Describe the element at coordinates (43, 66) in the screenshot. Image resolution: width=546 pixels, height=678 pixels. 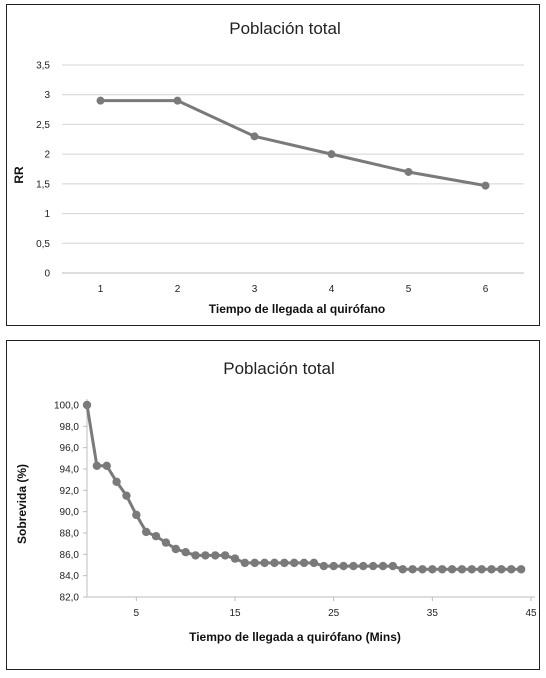
I see `y-tick-label: 3,5` at that location.